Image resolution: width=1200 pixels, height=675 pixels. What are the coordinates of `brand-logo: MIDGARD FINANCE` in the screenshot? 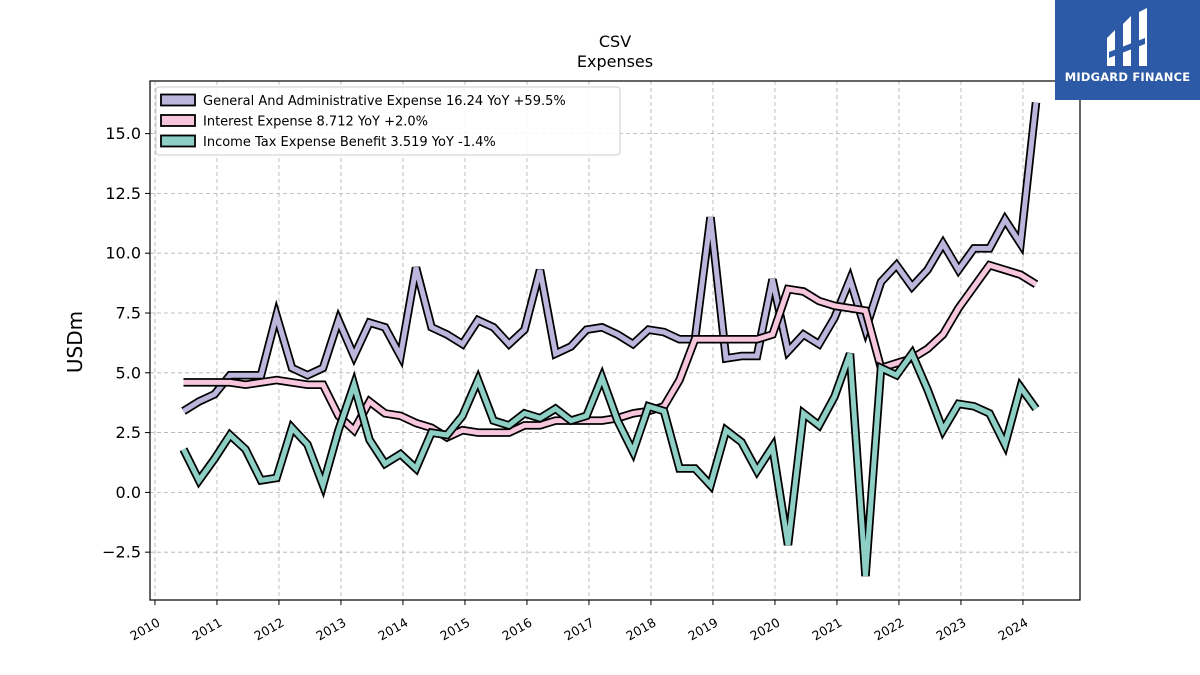 It's located at (1127, 50).